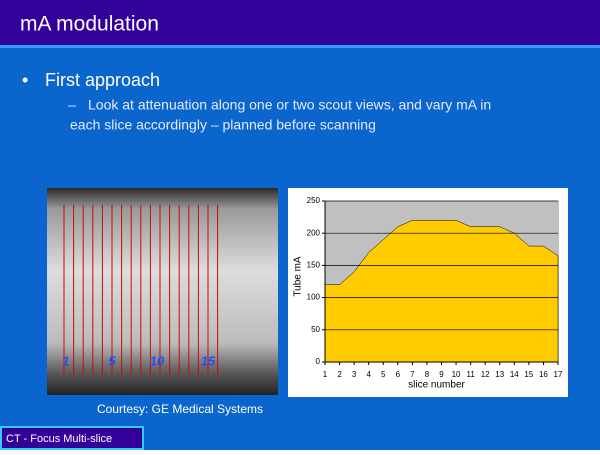 This screenshot has height=455, width=600. Describe the element at coordinates (300, 46) in the screenshot. I see `header-stripe` at that location.